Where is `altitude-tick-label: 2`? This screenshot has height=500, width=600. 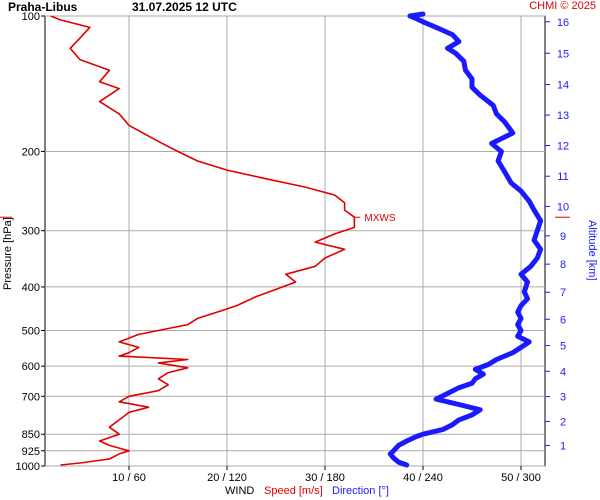
altitude-tick-label: 2 is located at coordinates (563, 422).